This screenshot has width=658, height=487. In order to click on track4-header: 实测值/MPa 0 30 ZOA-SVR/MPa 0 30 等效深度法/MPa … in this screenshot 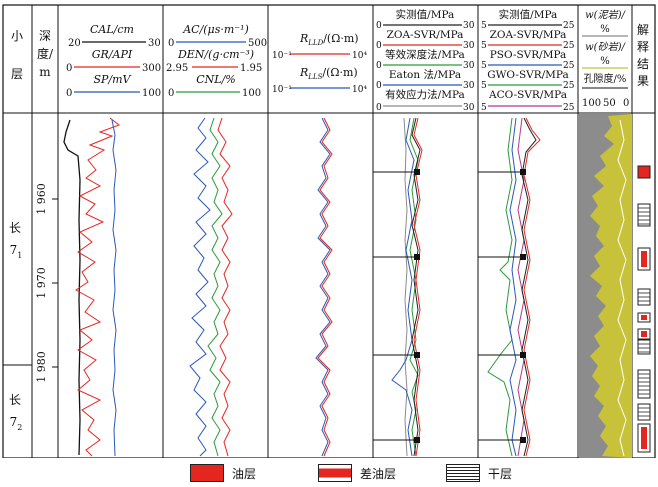, I will do `click(425, 60)`.